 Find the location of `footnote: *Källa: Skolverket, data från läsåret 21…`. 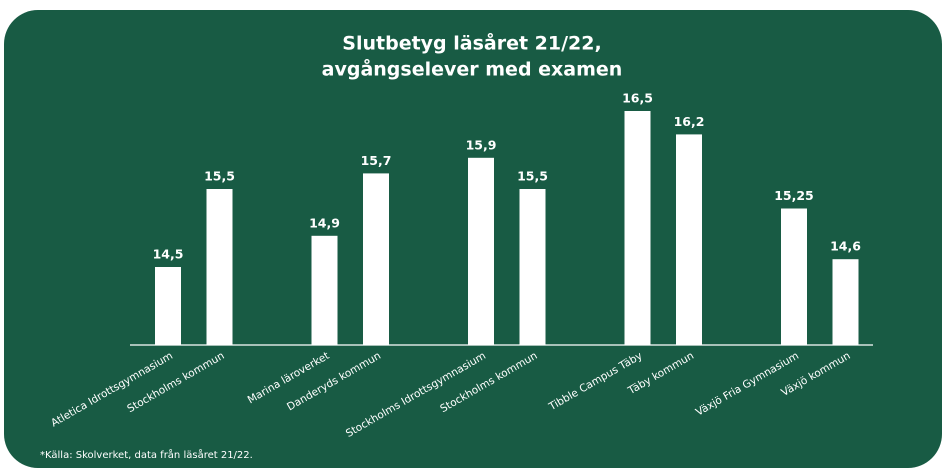

footnote: *Källa: Skolverket, data från läsåret 21… is located at coordinates (146, 454).